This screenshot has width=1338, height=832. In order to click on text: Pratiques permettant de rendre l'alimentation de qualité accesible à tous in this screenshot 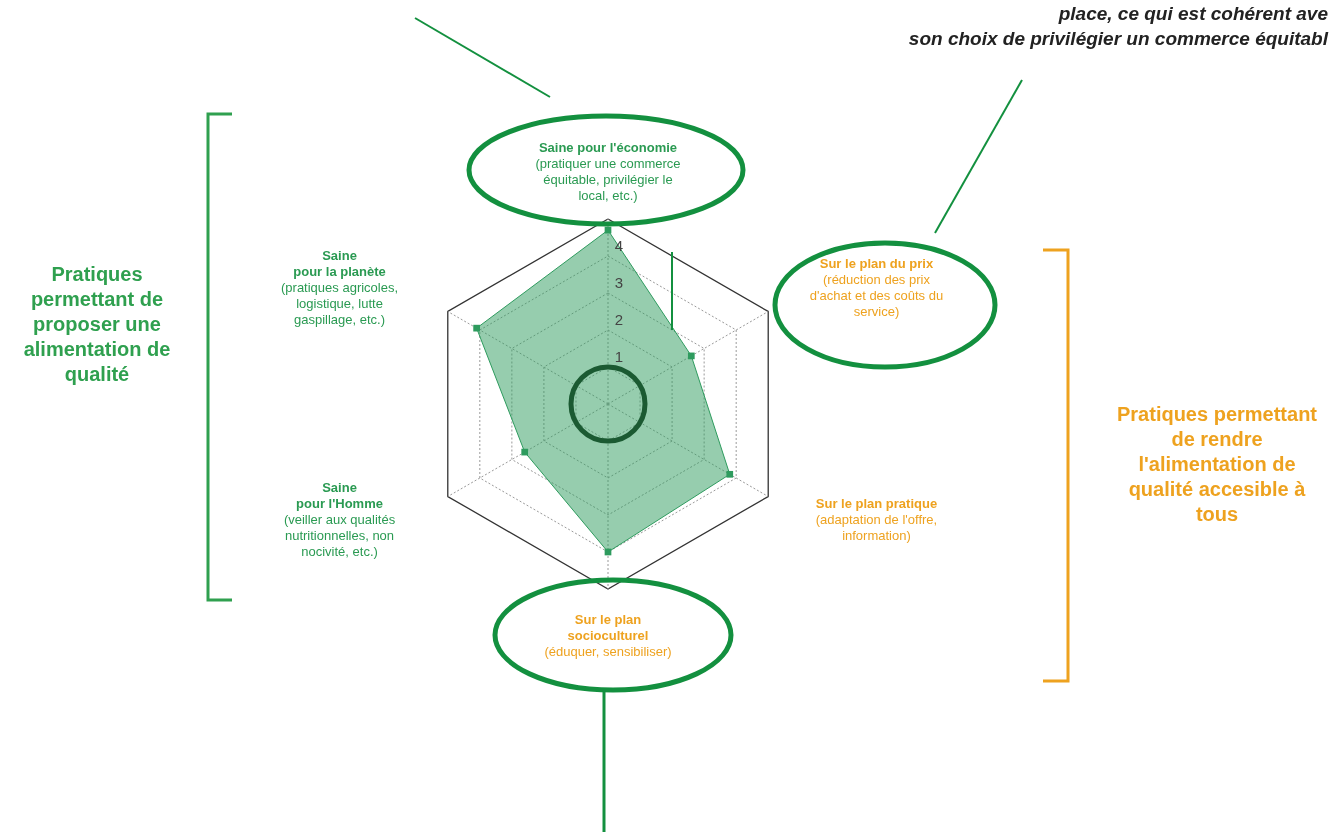, I will do `click(1217, 464)`.